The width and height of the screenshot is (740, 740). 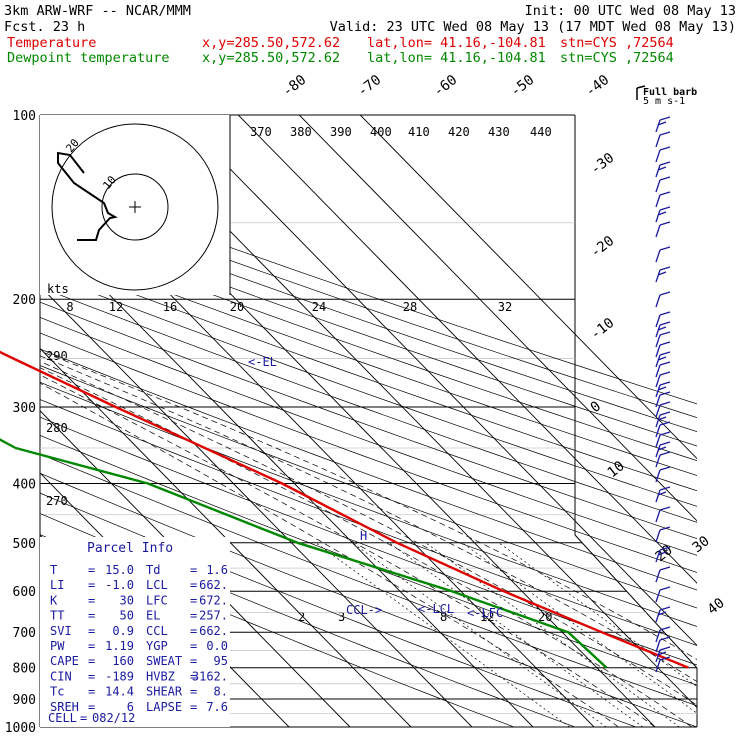 I want to click on parcel-row-label-b: CCL, so click(x=157, y=631).